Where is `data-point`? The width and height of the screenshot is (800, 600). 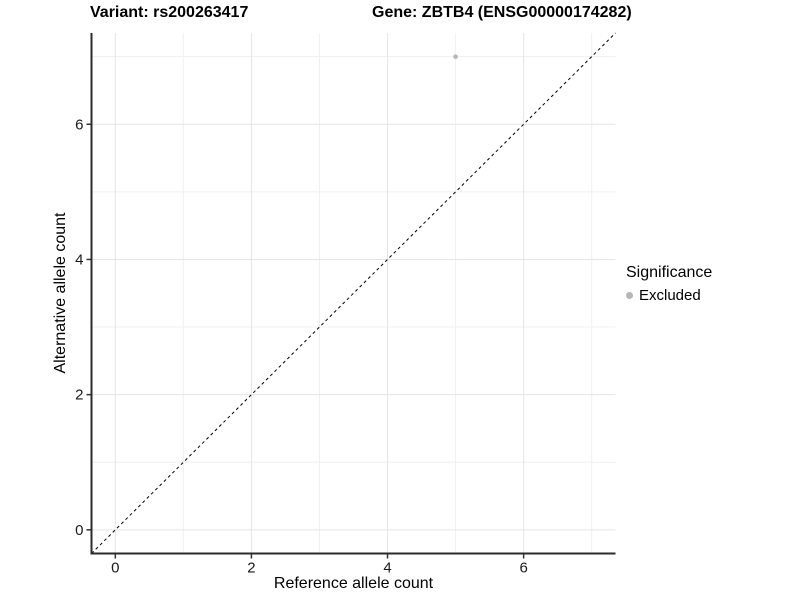
data-point is located at coordinates (455, 56).